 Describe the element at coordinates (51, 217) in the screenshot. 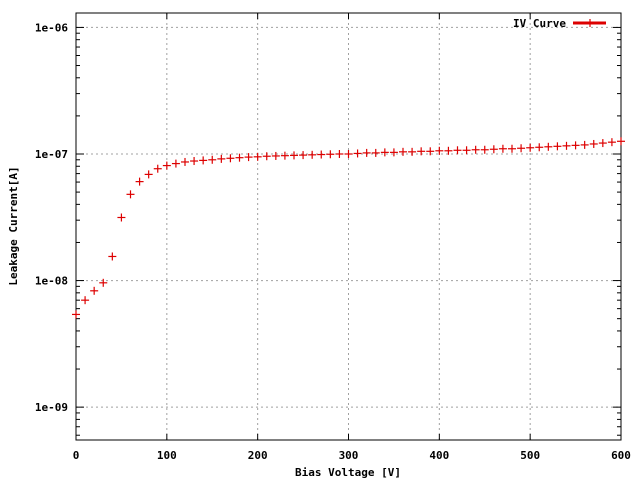

I see `y-tick-labels: 1e-09 1e-08 1e-07 1e-06` at that location.